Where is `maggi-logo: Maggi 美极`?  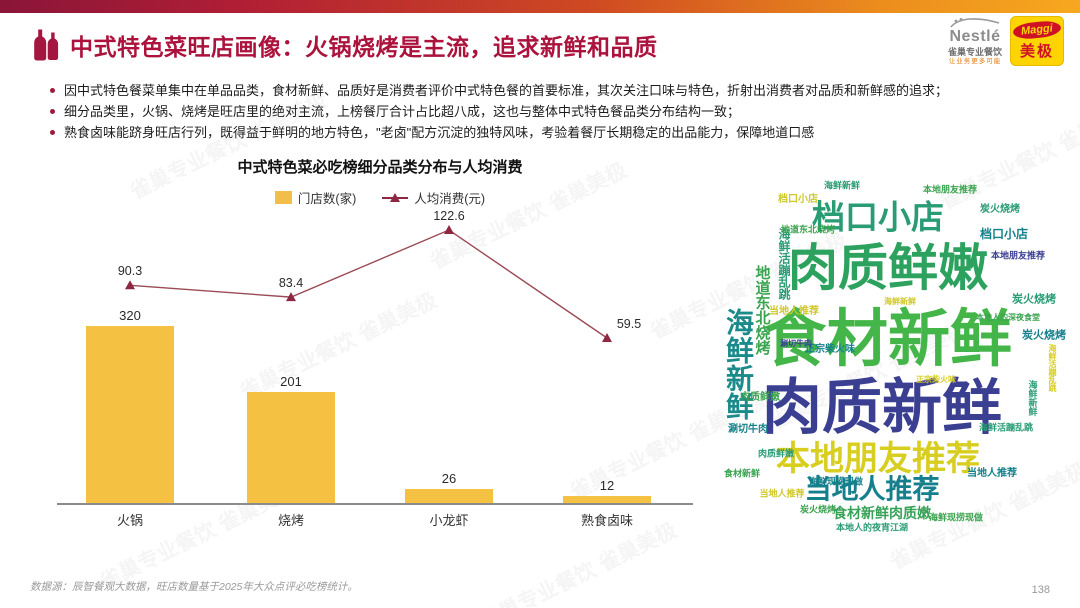 maggi-logo: Maggi 美极 is located at coordinates (1037, 41).